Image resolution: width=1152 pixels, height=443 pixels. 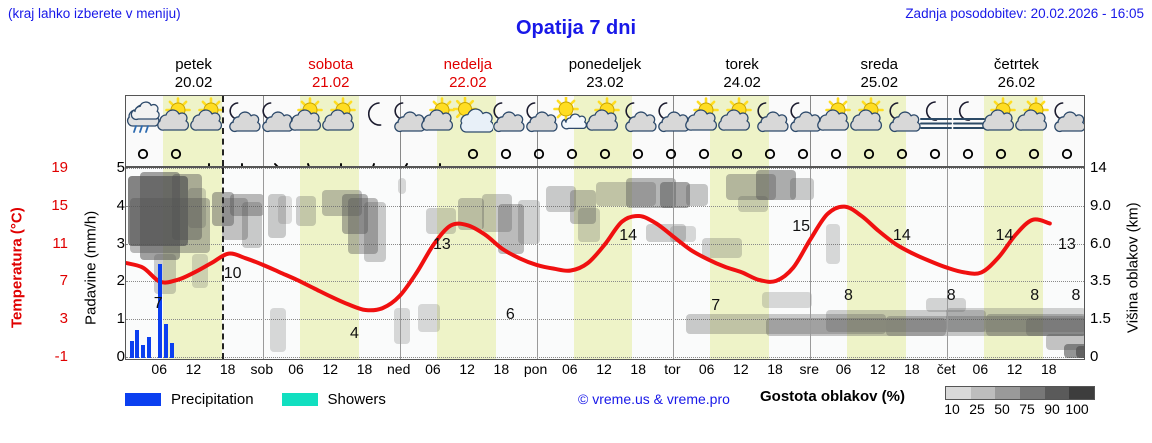 What do you see at coordinates (1100, 205) in the screenshot?
I see `cloud-height-tick-label: 9.0` at bounding box center [1100, 205].